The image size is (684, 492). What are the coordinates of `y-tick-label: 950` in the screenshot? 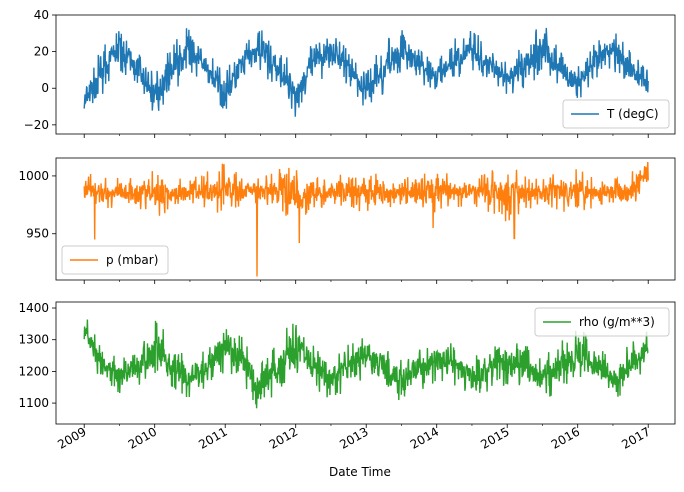 It's located at (37, 234).